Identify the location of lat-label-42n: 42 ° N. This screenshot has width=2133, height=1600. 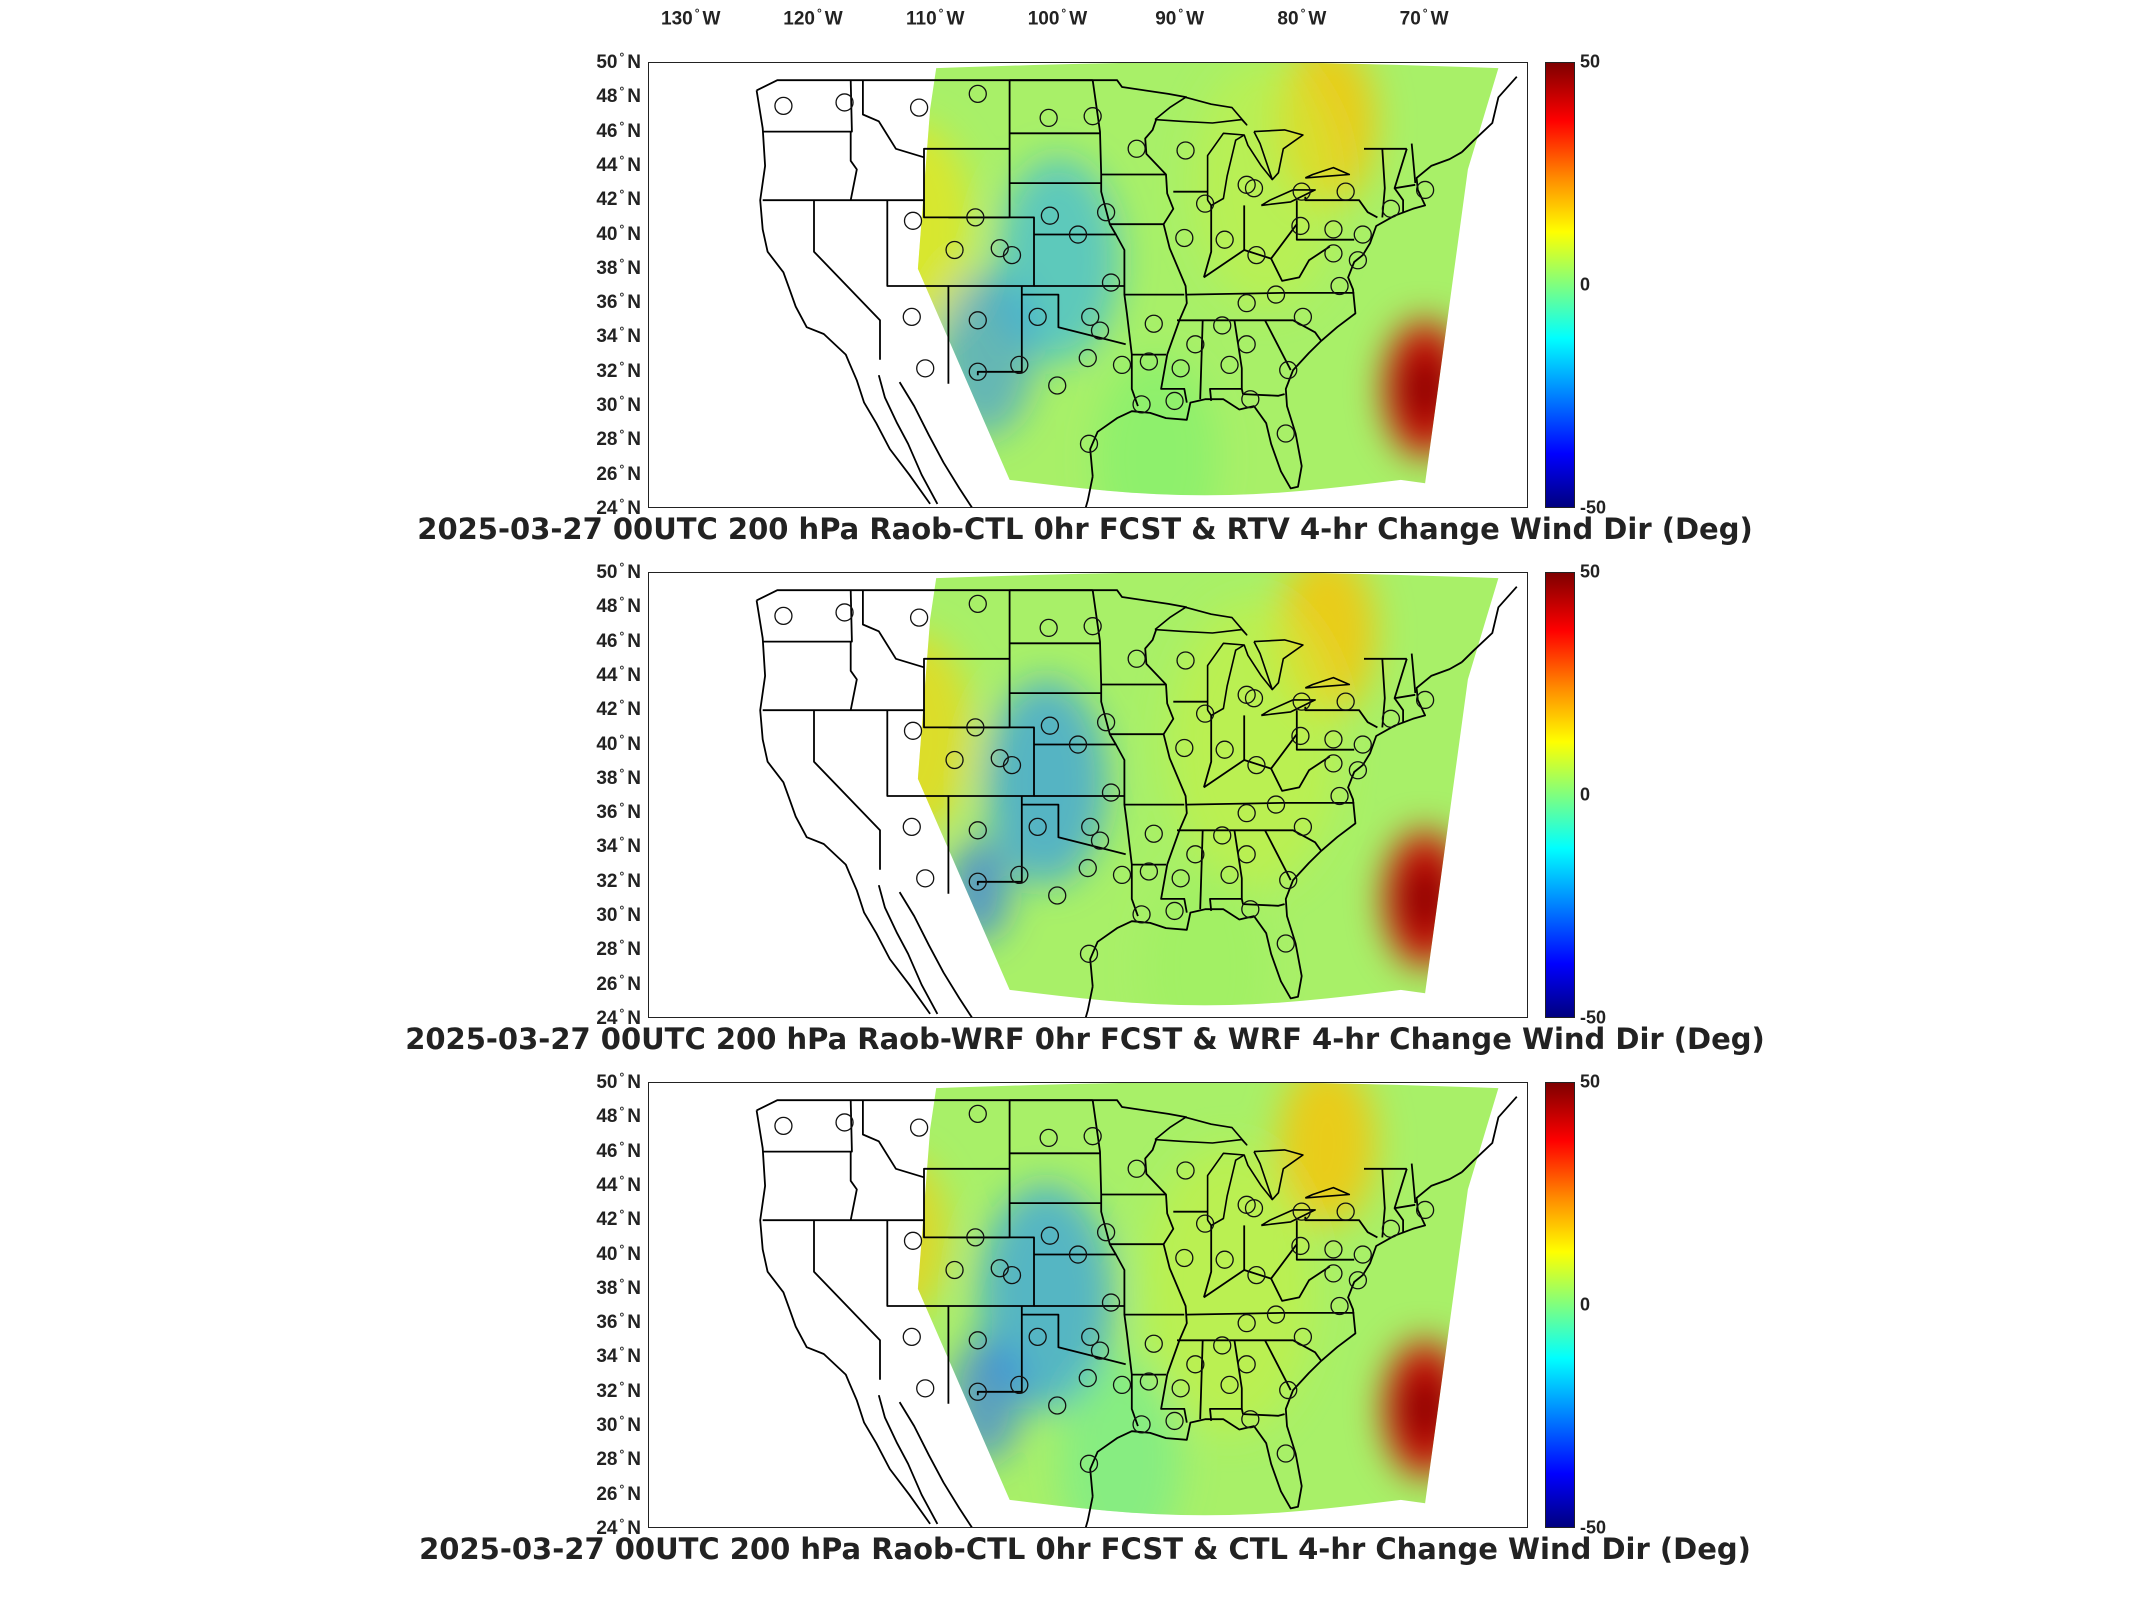
(618, 199).